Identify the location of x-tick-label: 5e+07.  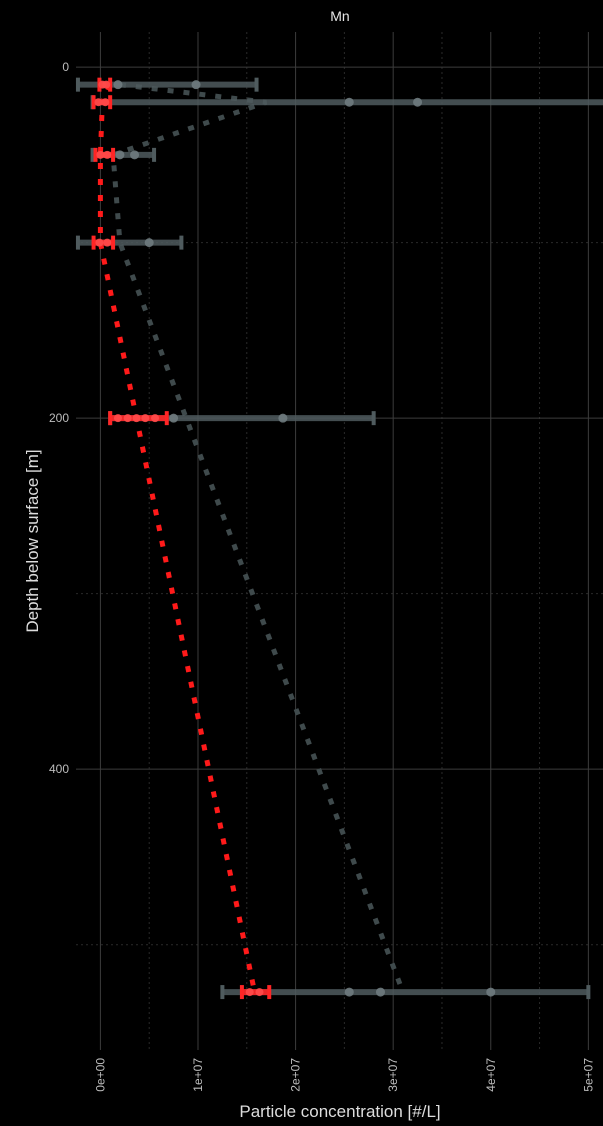
(588, 1075).